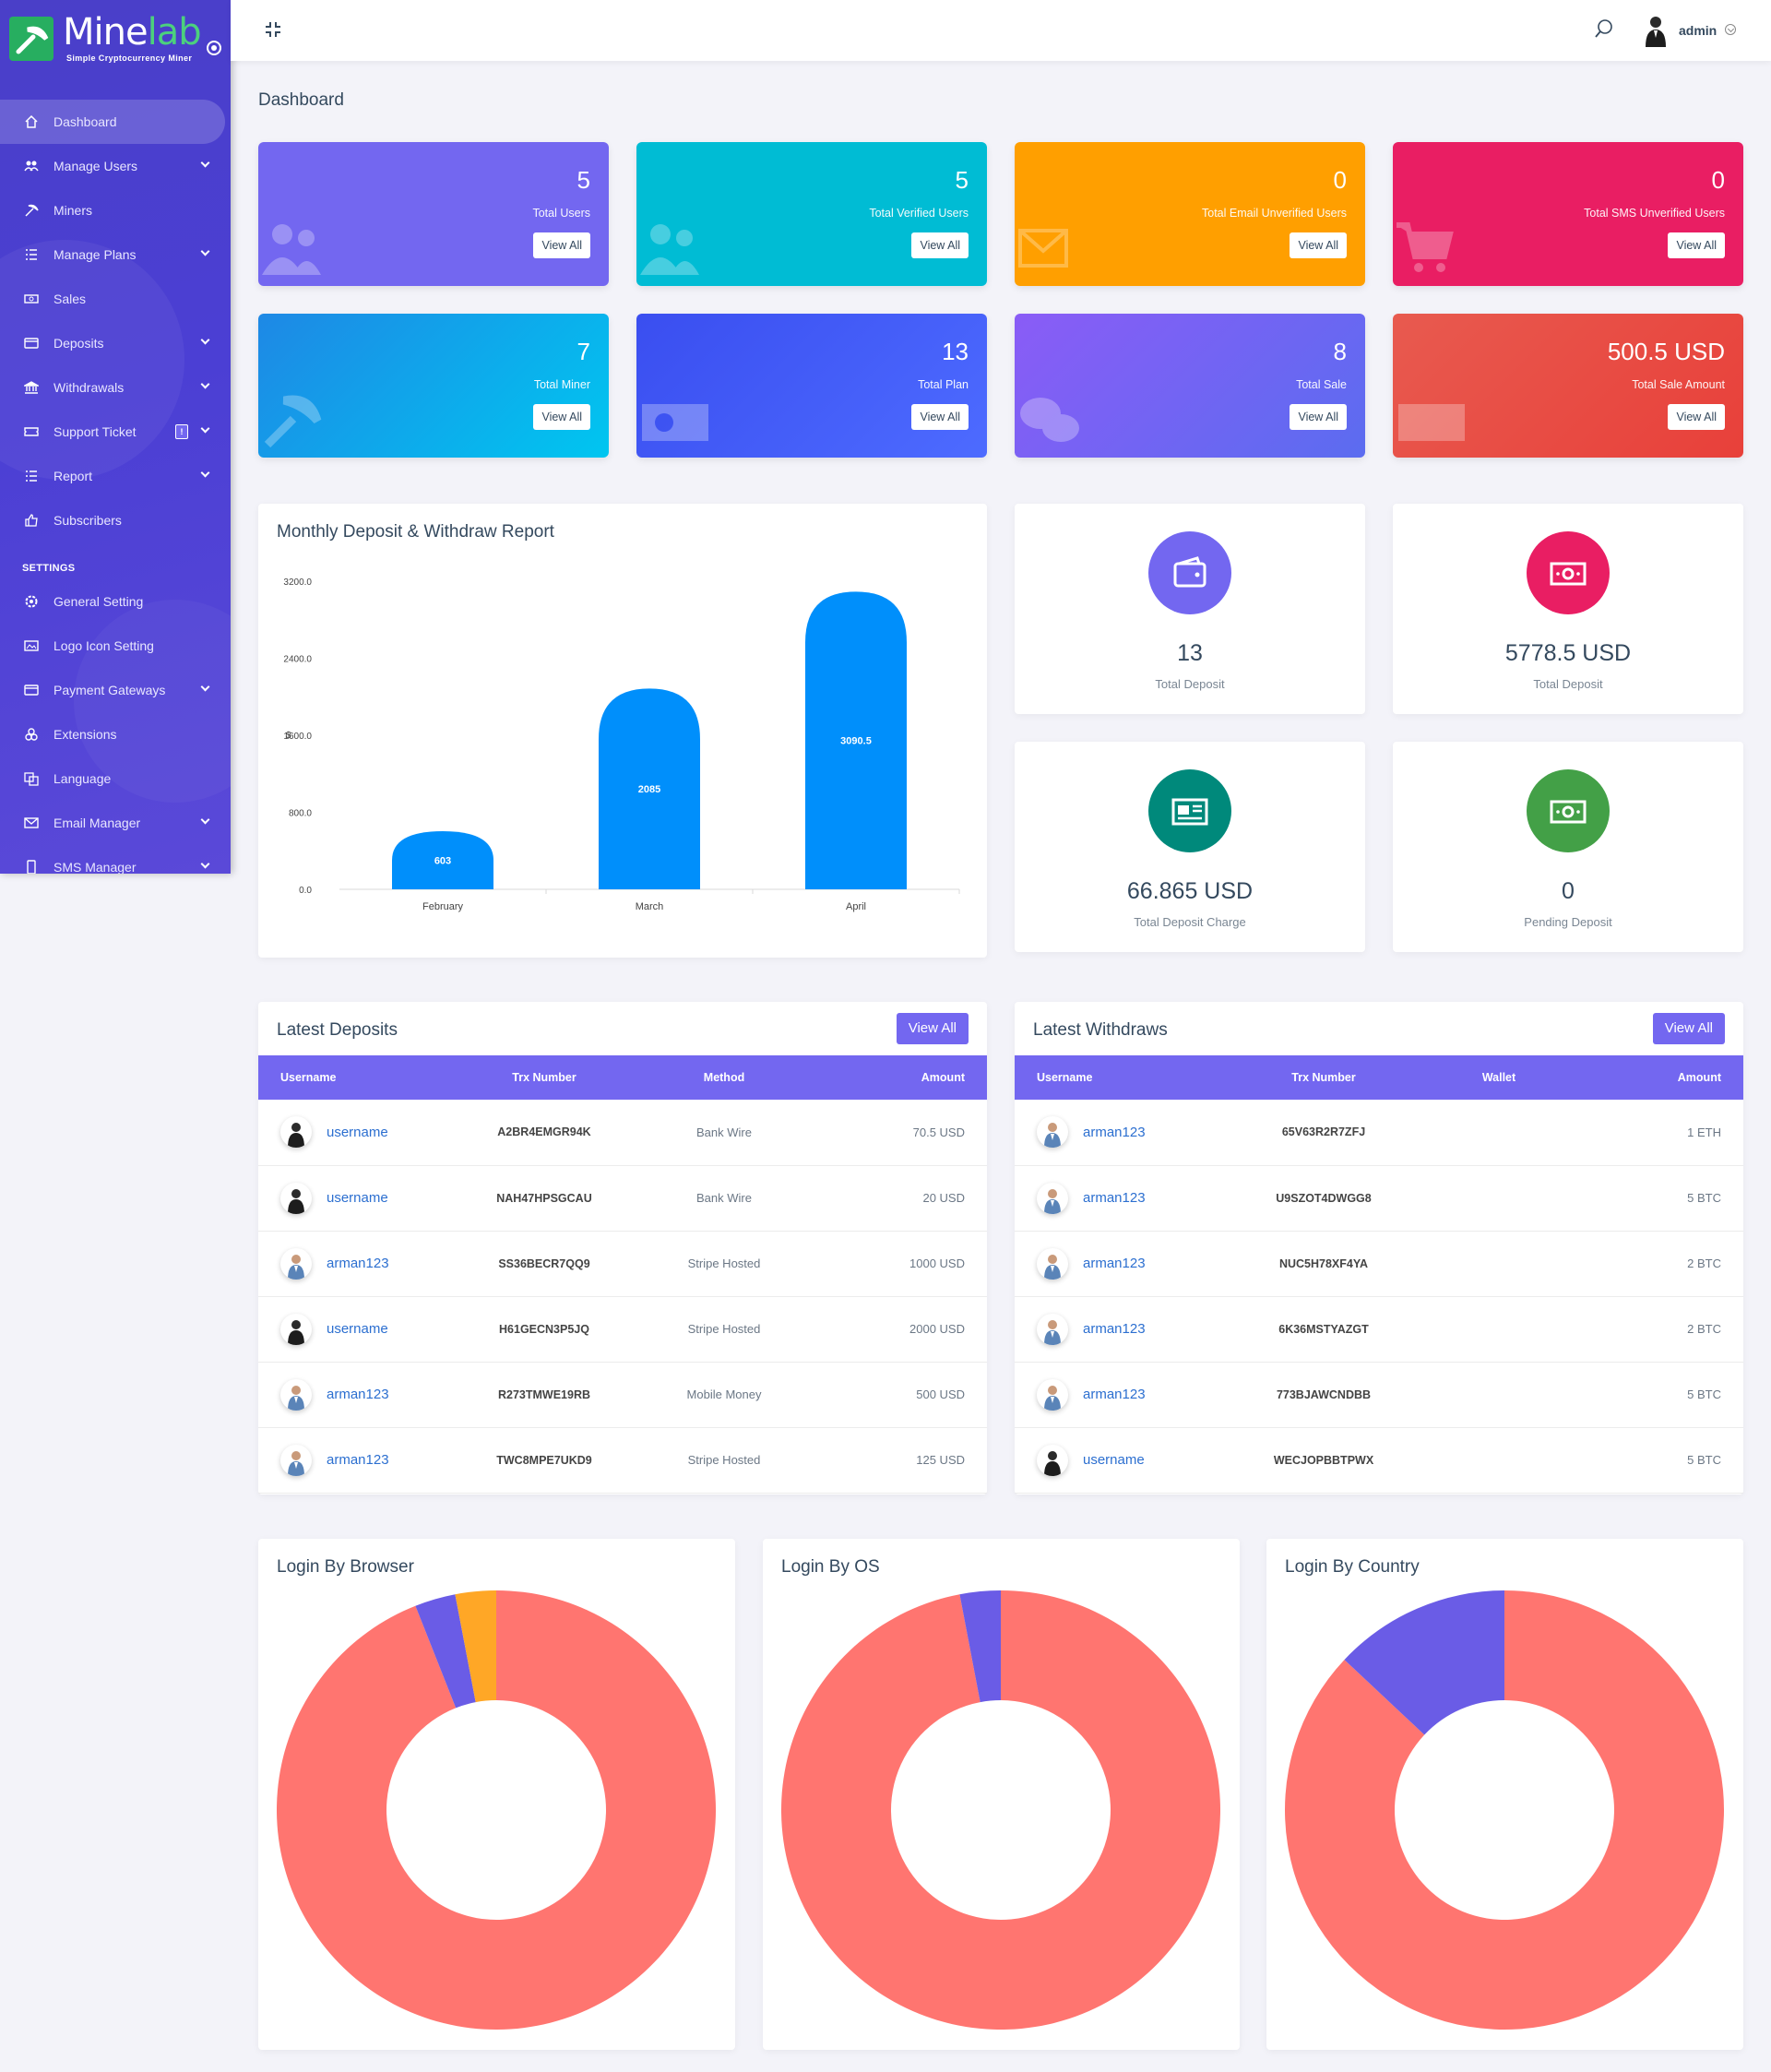 The image size is (1771, 2072). I want to click on brand-logo: Minelab Simple Cryptocurrency Miner, so click(114, 38).